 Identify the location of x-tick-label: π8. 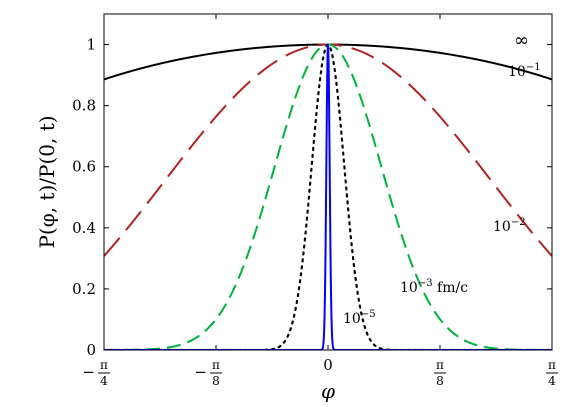
(440, 373).